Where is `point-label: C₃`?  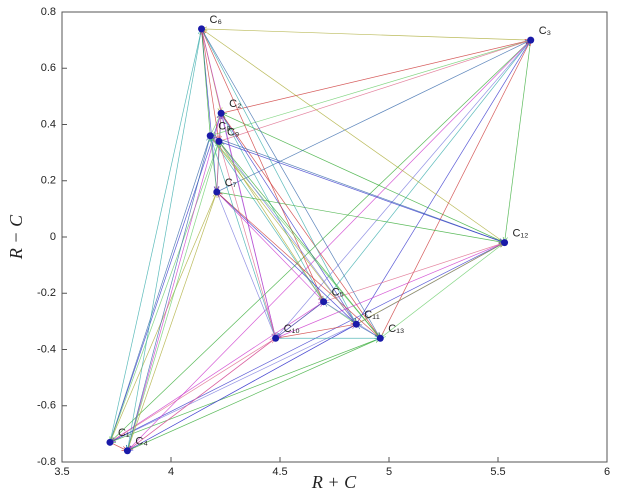 point-label: C₃ is located at coordinates (545, 31).